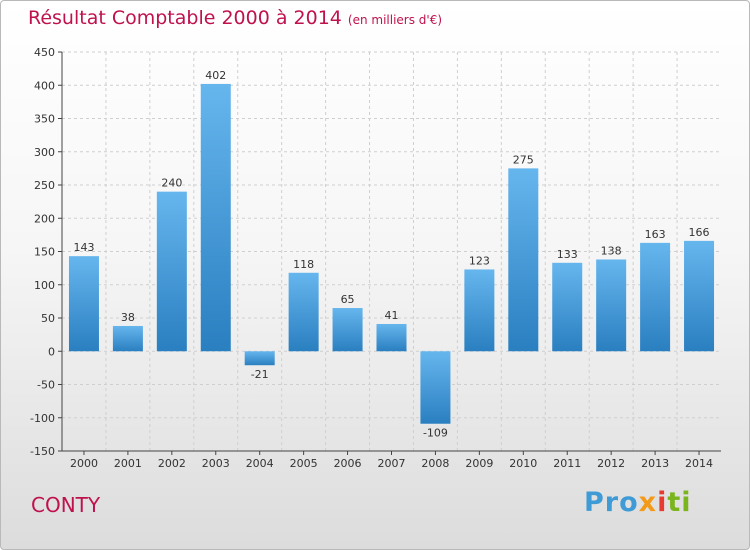  What do you see at coordinates (392, 315) in the screenshot?
I see `bar-value-label: 41` at bounding box center [392, 315].